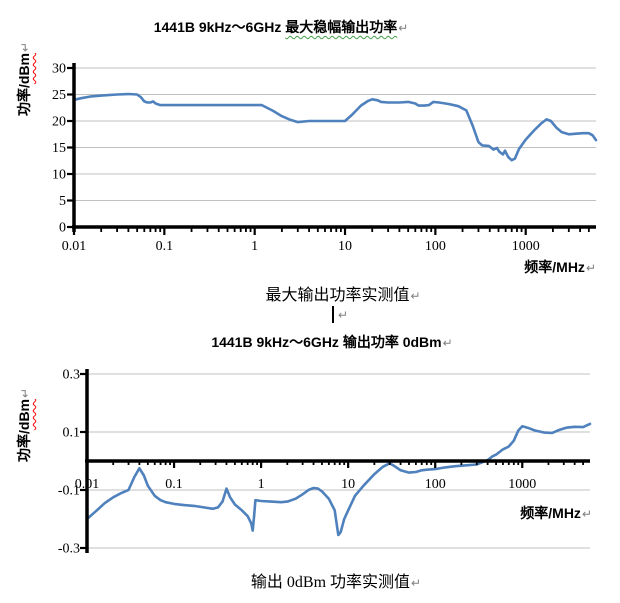  I want to click on chart1-xlabel-text: 频率/MHz, so click(554, 267).